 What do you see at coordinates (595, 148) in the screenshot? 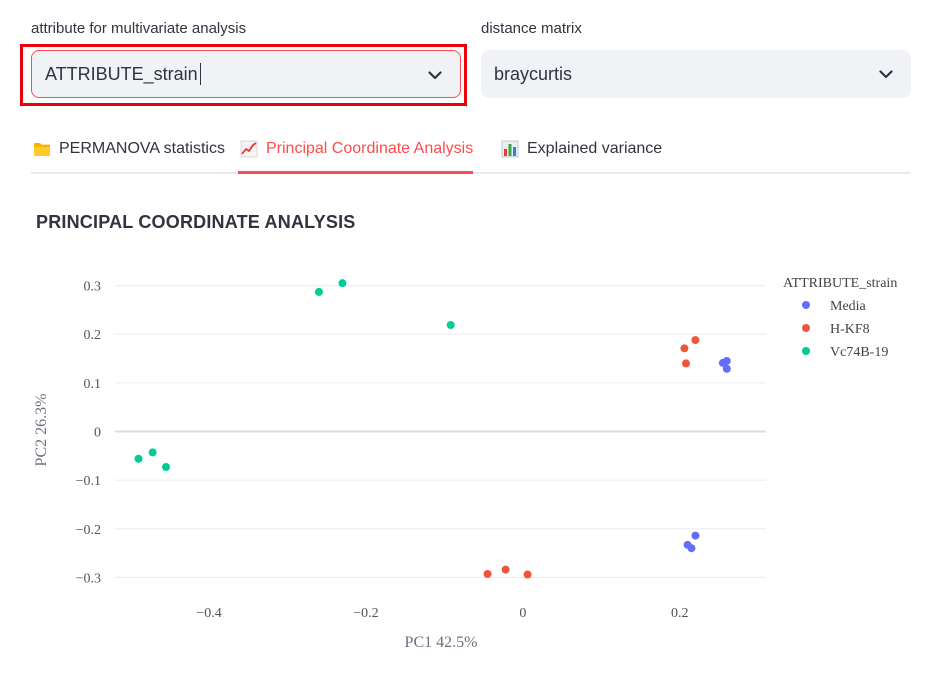
I see `tab-label: Explained variance` at bounding box center [595, 148].